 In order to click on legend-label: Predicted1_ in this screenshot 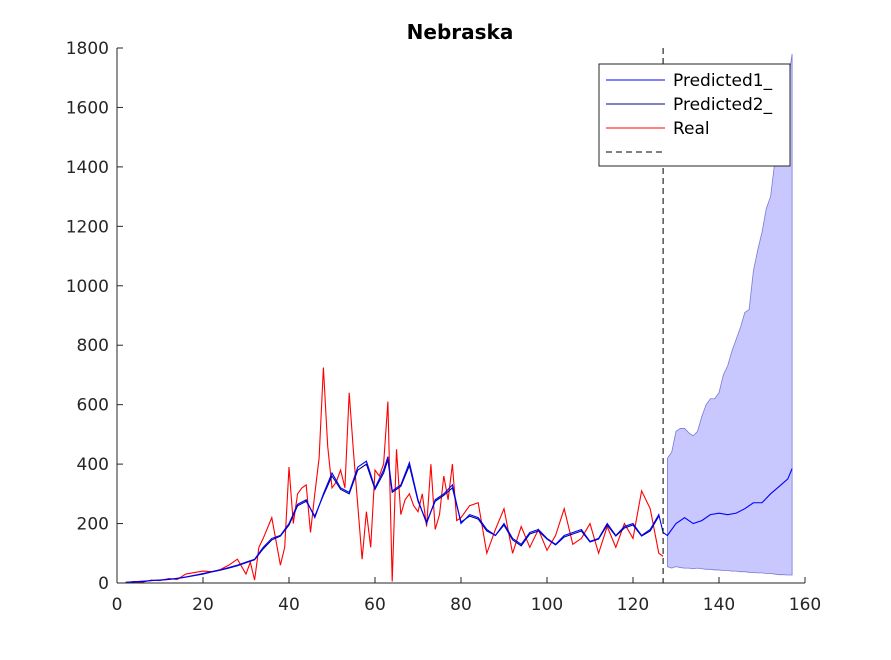, I will do `click(723, 81)`.